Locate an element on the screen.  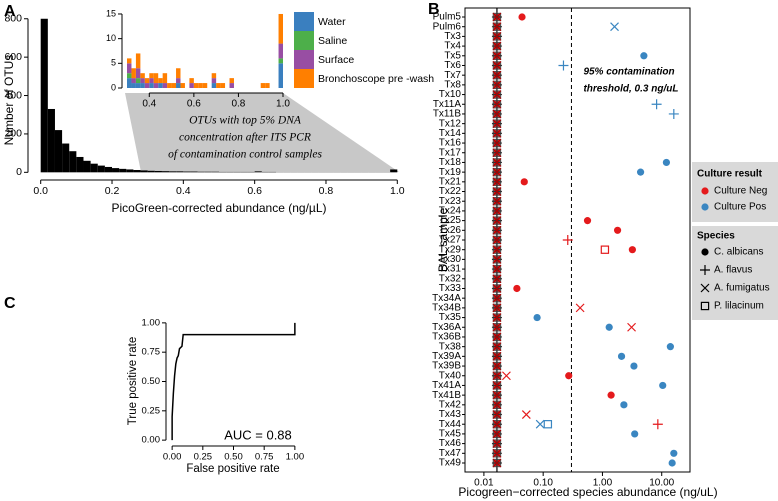
x-tick-label: 0.75 is located at coordinates (264, 457).